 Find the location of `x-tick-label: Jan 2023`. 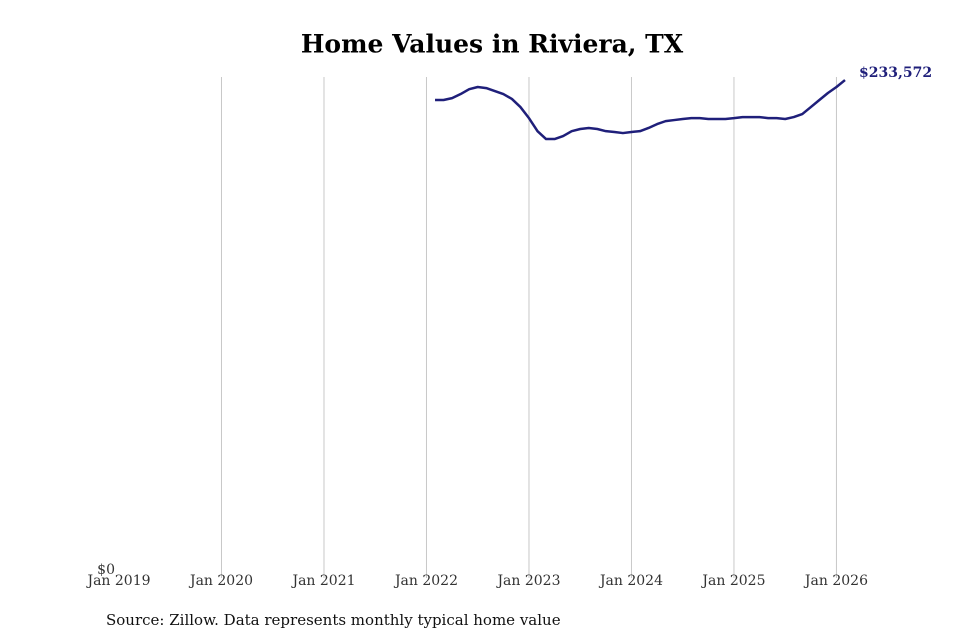

x-tick-label: Jan 2023 is located at coordinates (527, 581).